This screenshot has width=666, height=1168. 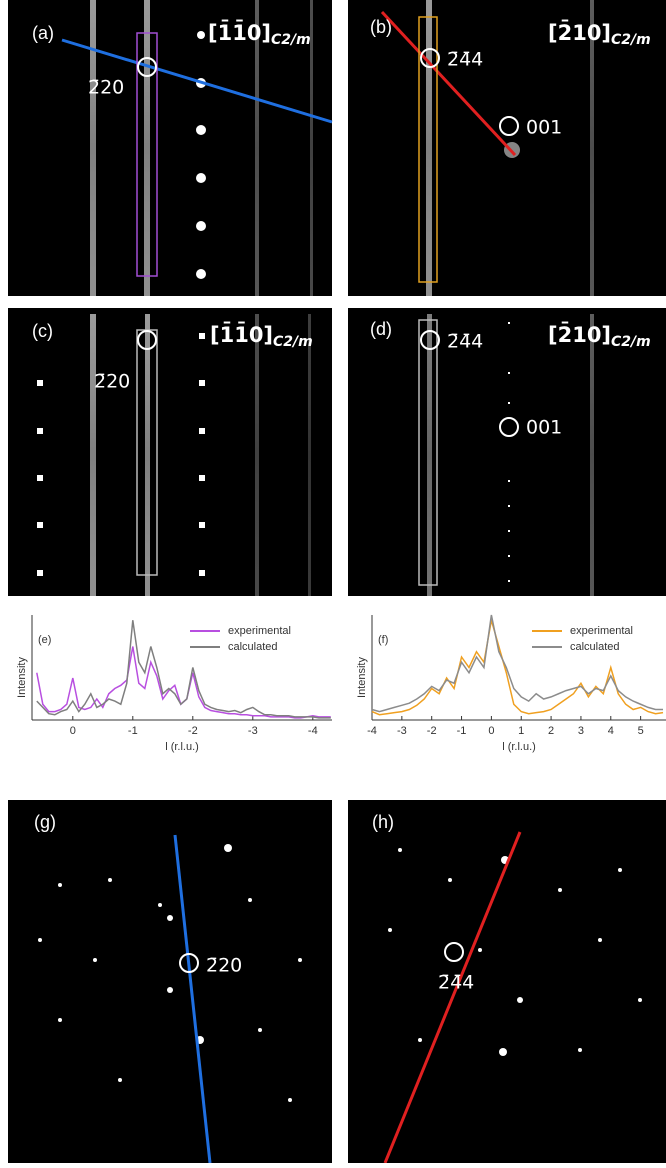 What do you see at coordinates (42, 331) in the screenshot?
I see `panel-label: (c)` at bounding box center [42, 331].